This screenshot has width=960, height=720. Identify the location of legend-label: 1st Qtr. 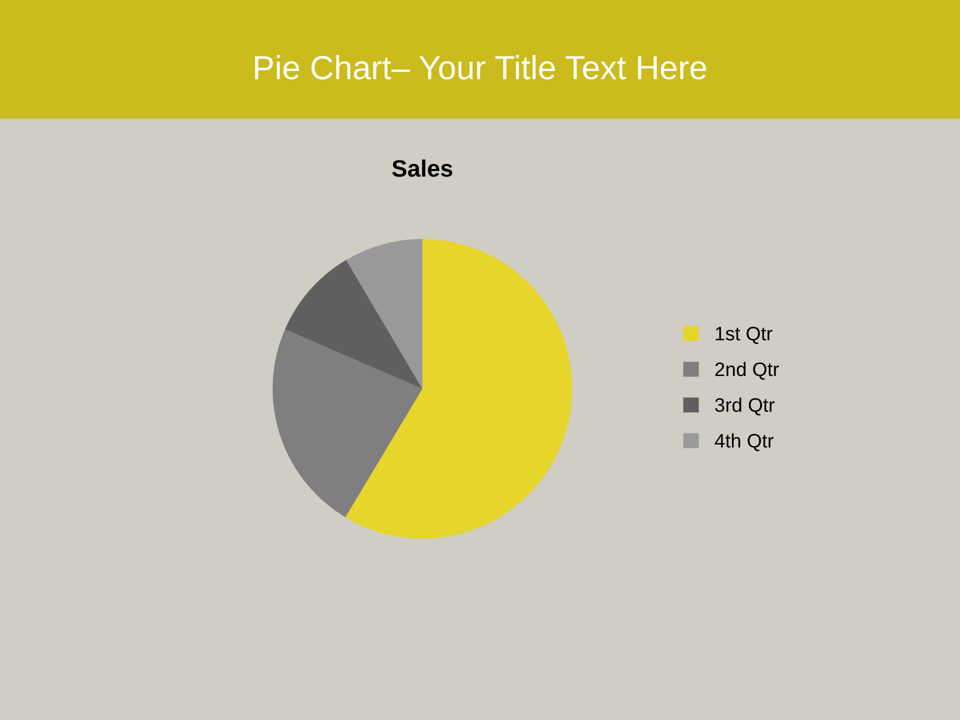
(744, 335).